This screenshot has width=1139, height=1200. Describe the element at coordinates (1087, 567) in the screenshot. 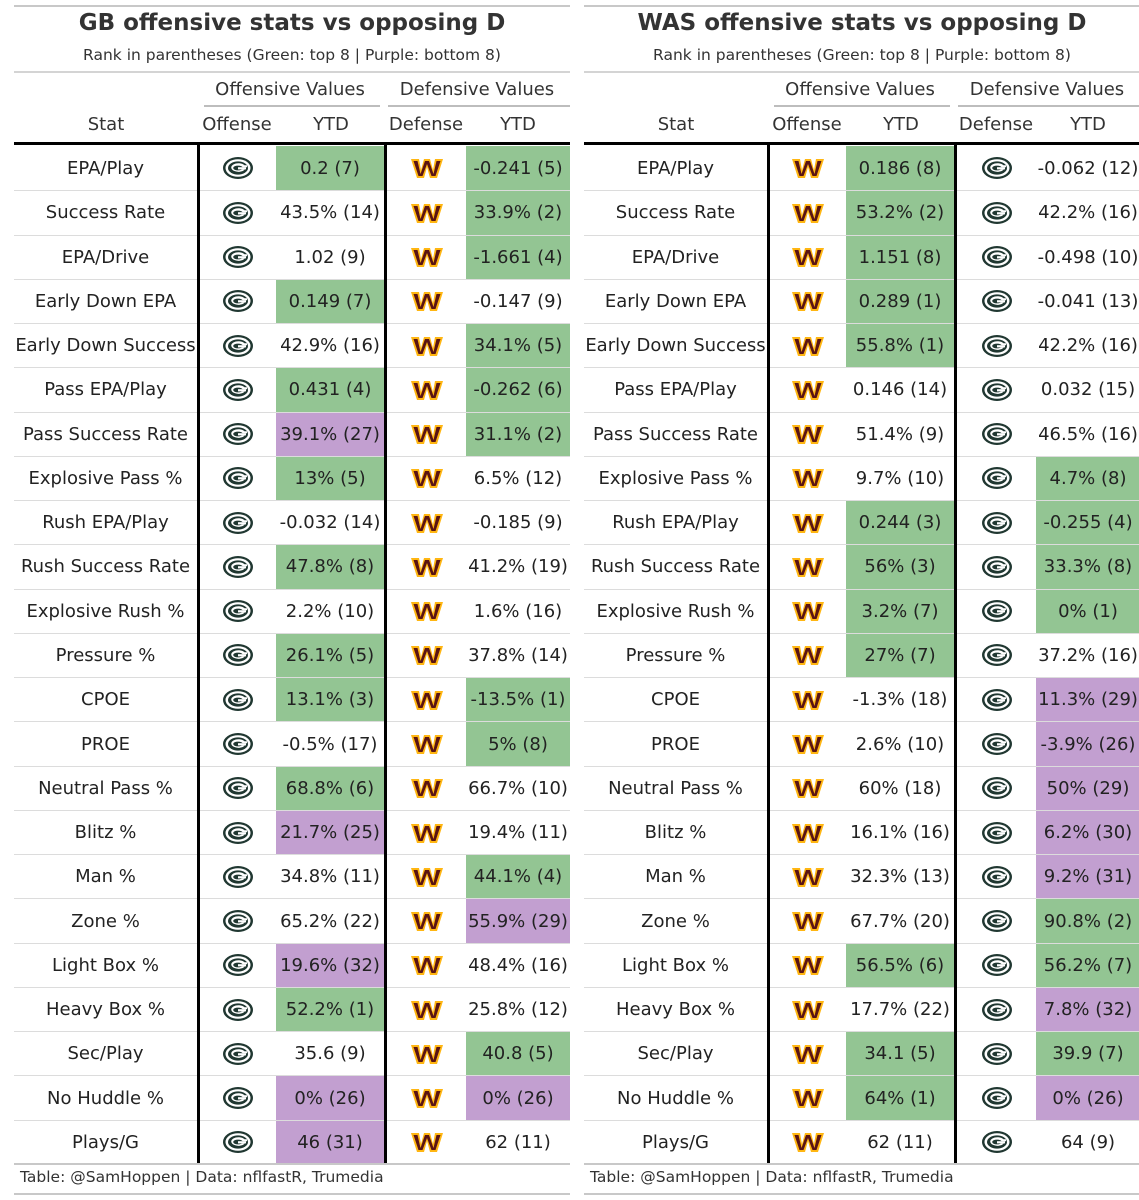

I see `defense-ytd-value: 33.3% (8)` at that location.